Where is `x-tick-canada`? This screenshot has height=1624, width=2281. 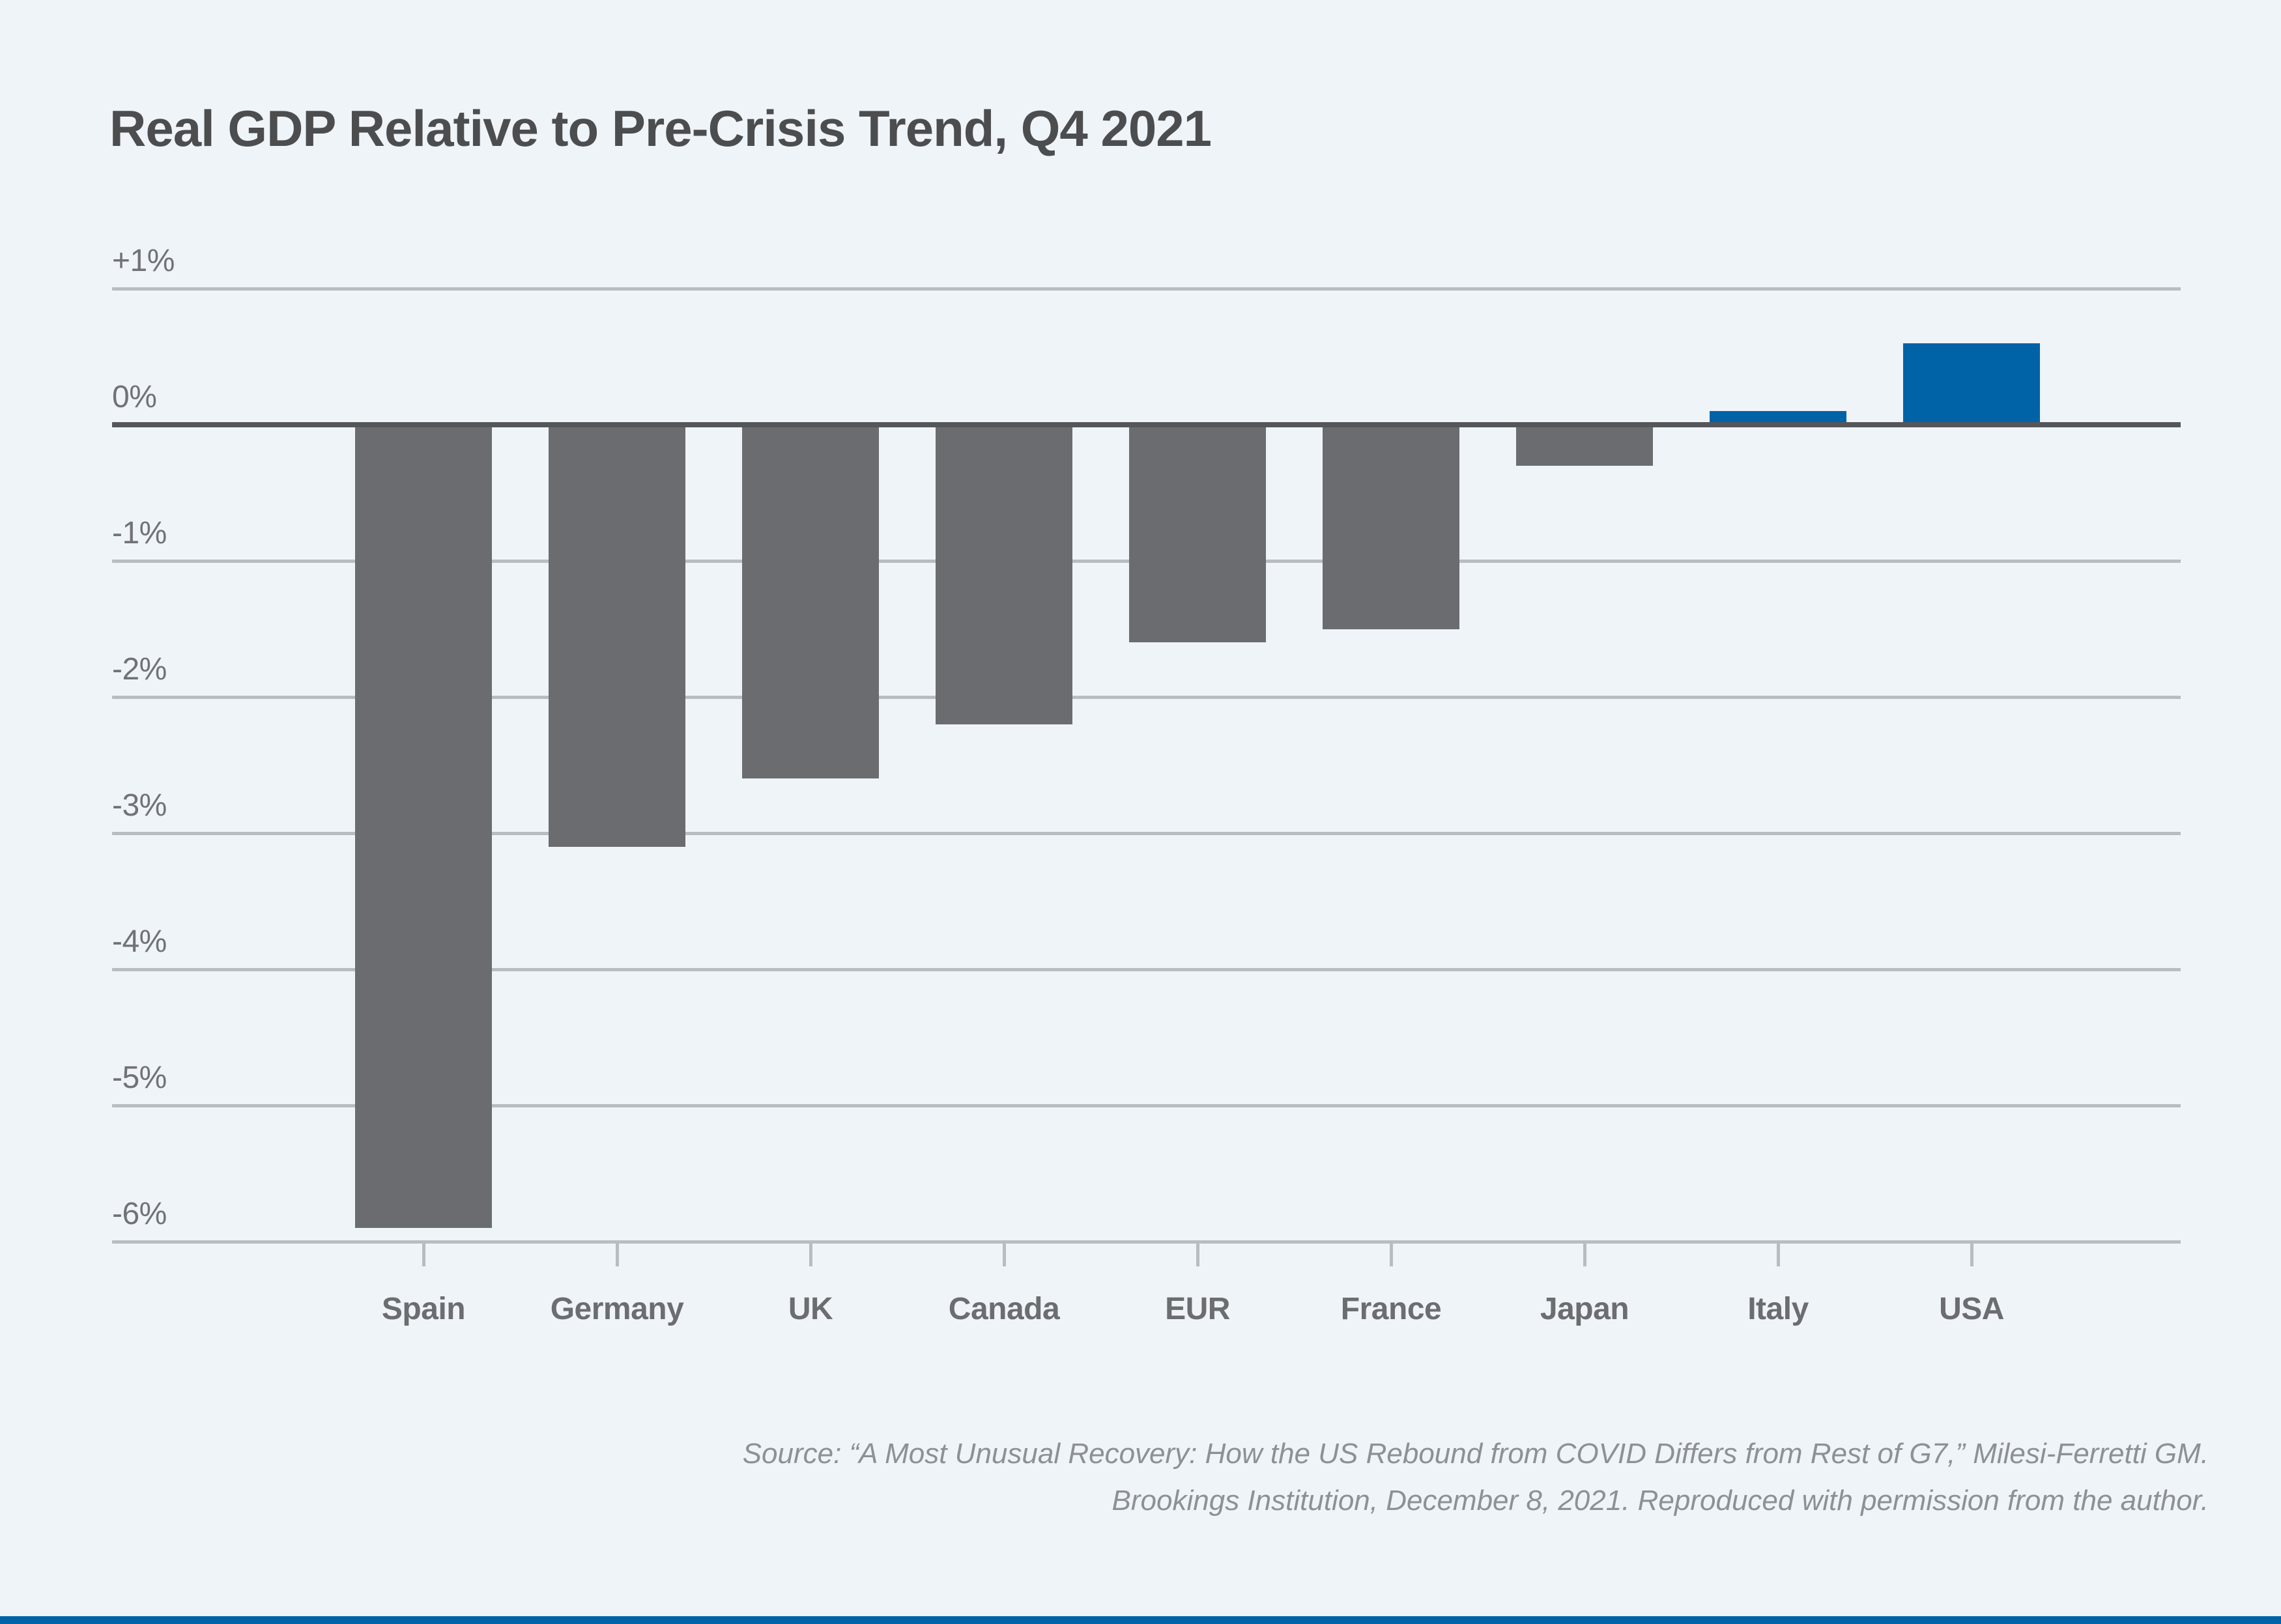 x-tick-canada is located at coordinates (1004, 1254).